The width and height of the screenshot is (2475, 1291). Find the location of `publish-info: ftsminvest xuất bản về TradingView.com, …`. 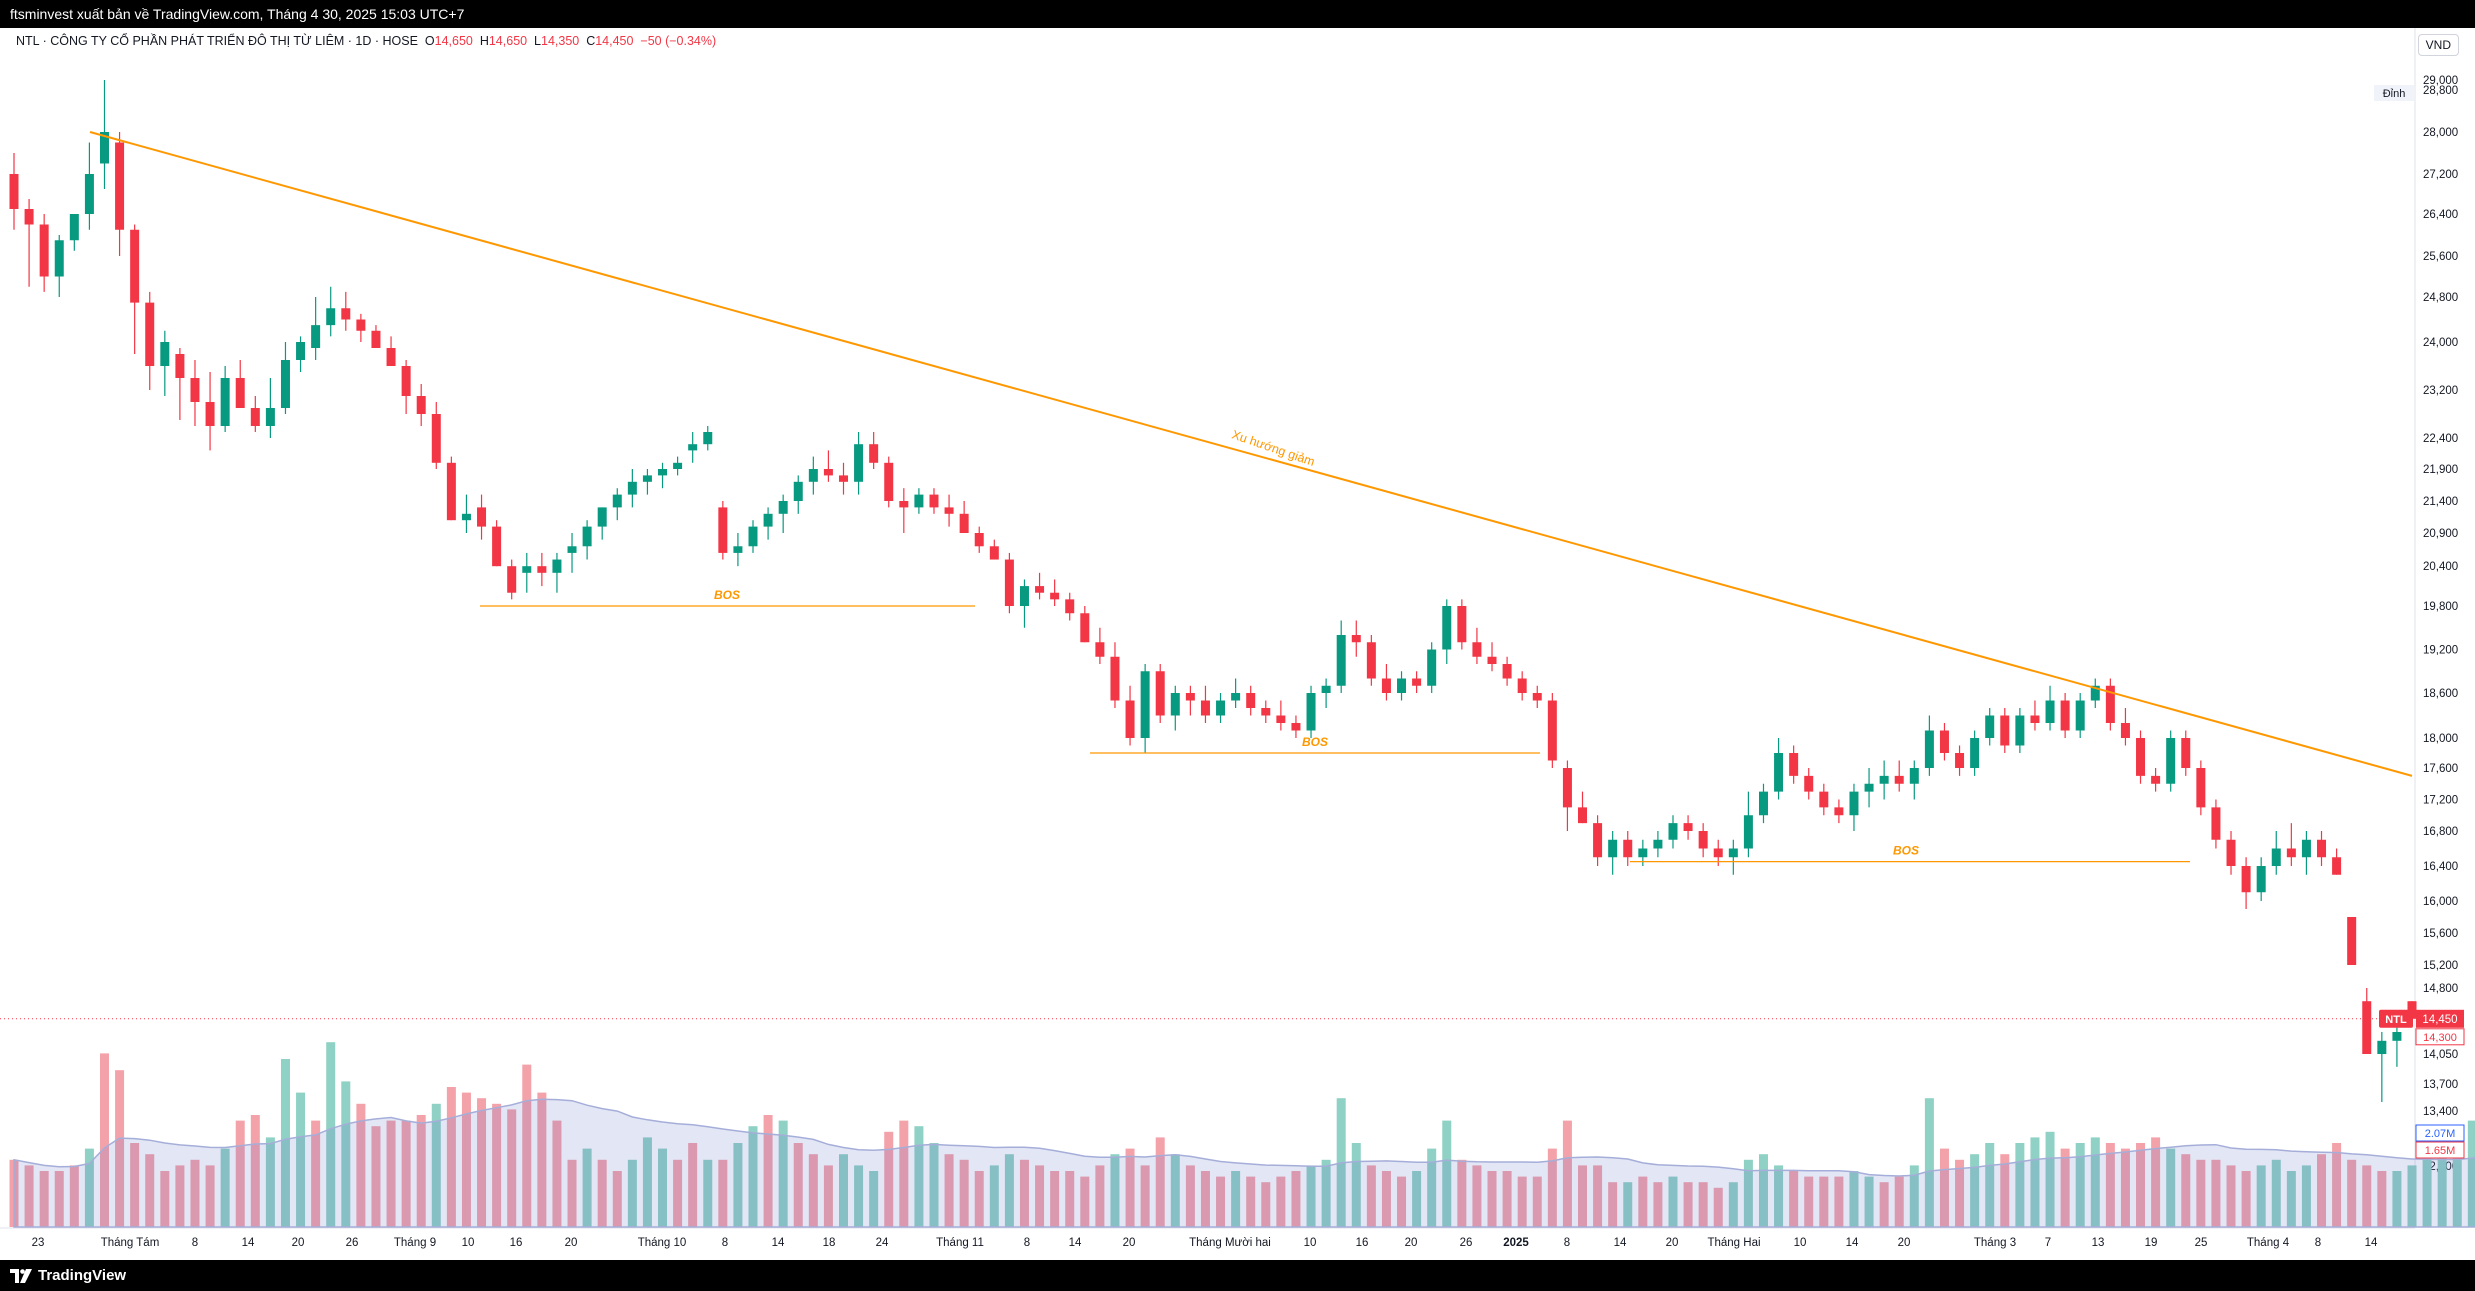

publish-info: ftsminvest xuất bản về TradingView.com, … is located at coordinates (237, 14).